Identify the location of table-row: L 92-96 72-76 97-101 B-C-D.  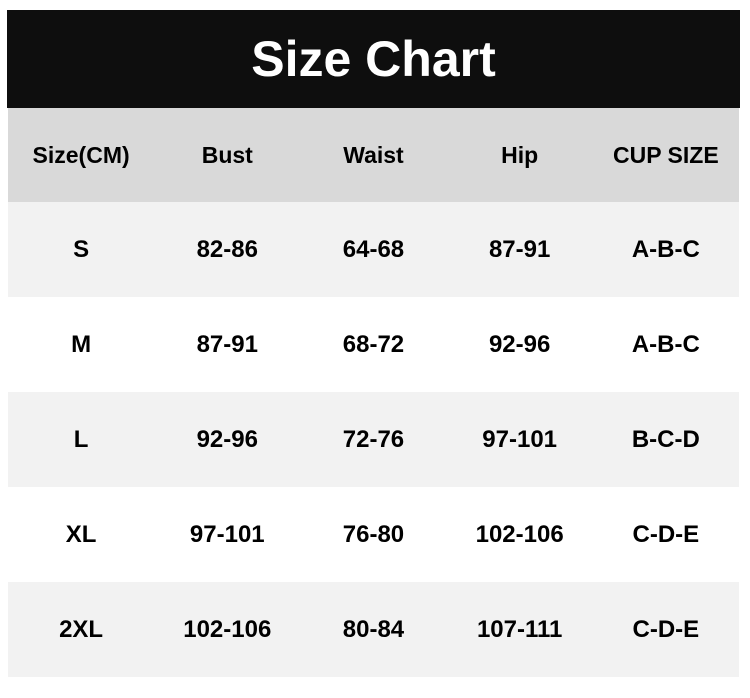
(373, 439).